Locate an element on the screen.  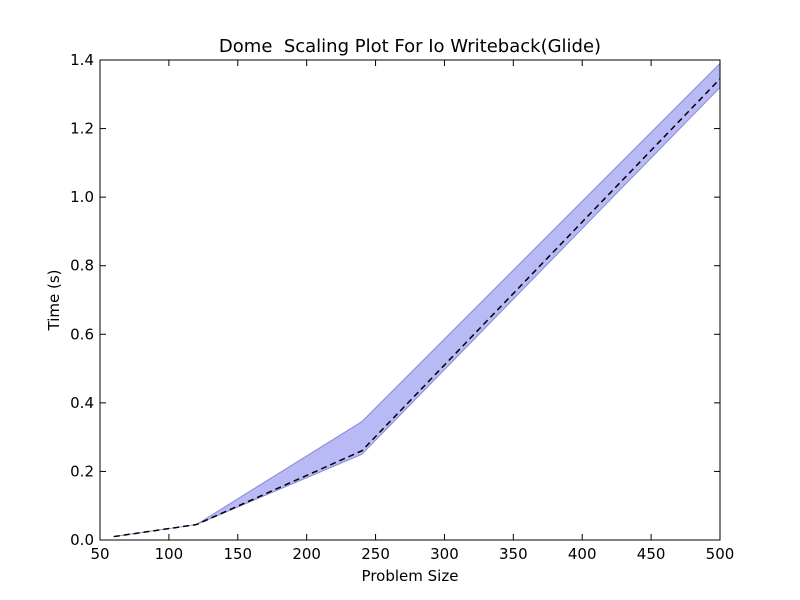
x-axis-label: Problem Size is located at coordinates (410, 576).